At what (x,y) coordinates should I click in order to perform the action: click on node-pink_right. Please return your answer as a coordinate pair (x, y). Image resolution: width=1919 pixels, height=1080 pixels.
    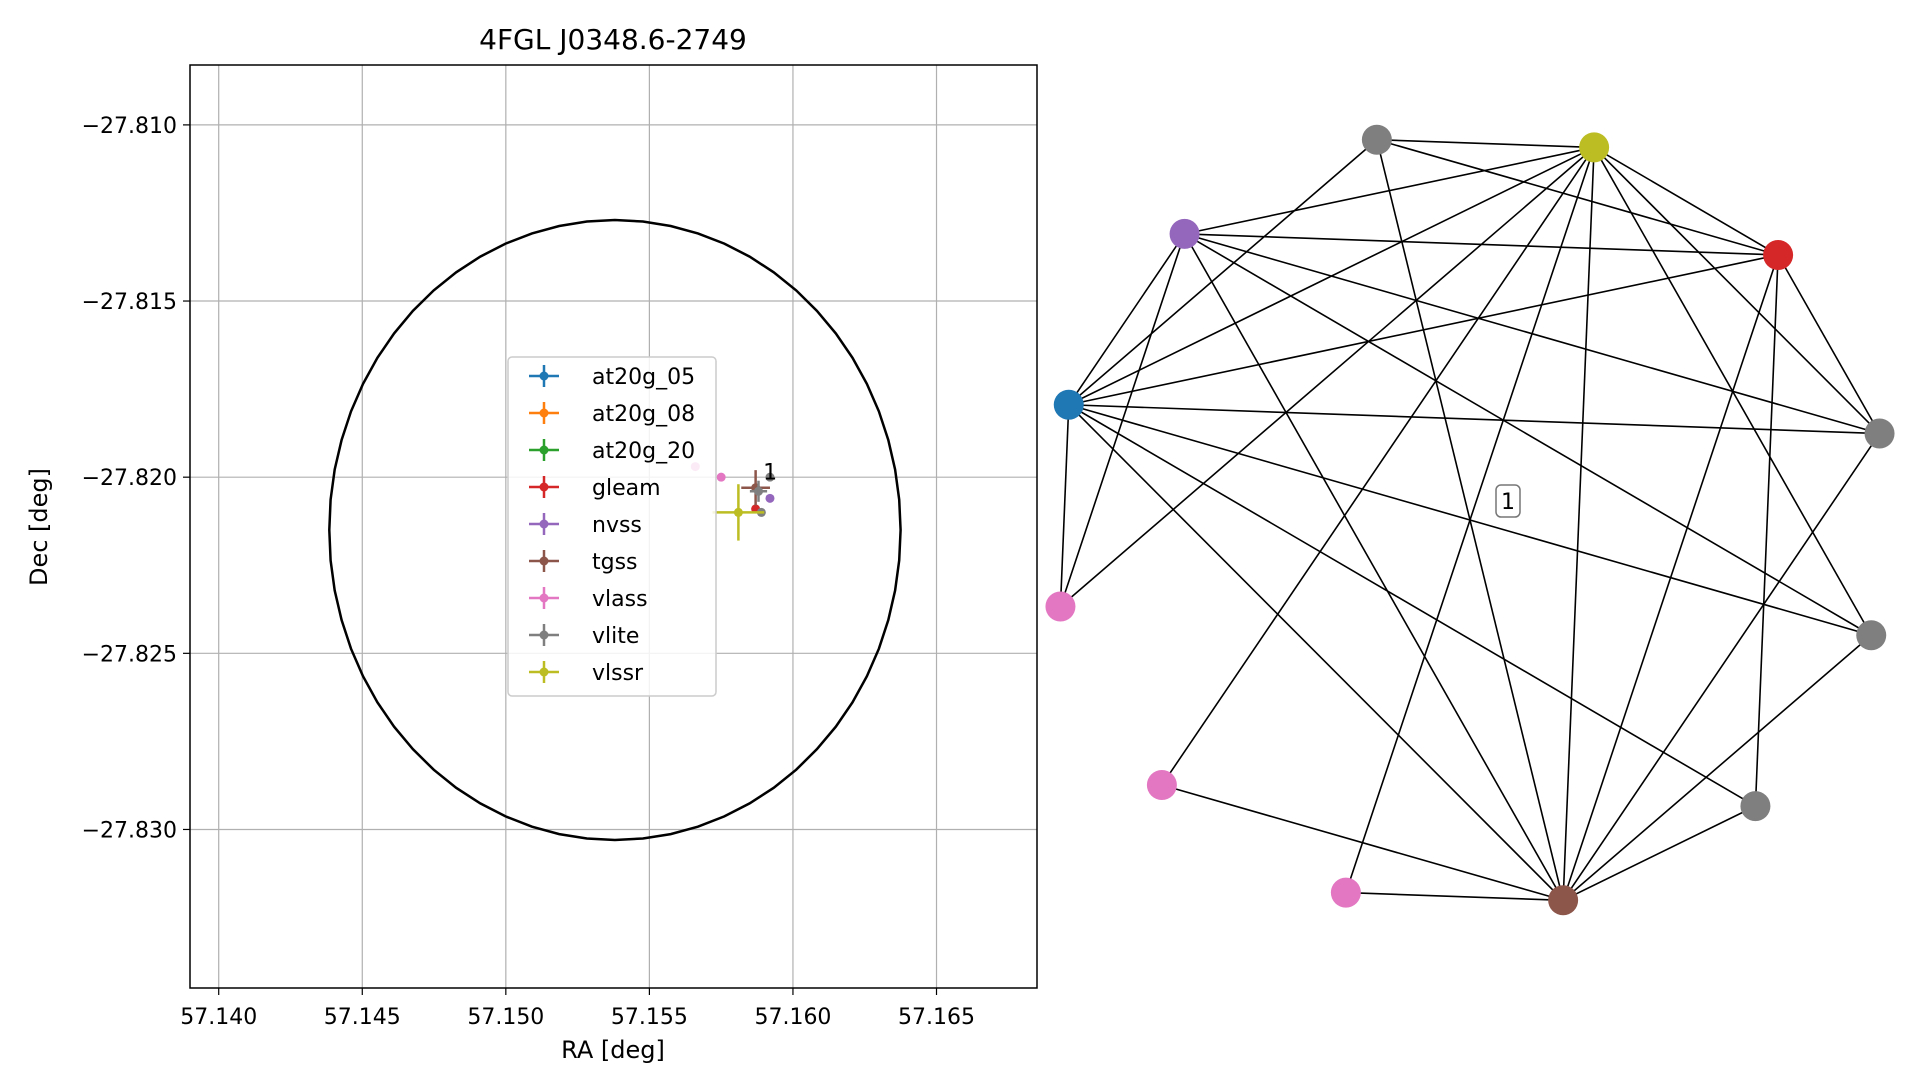
    Looking at the image, I should click on (1060, 606).